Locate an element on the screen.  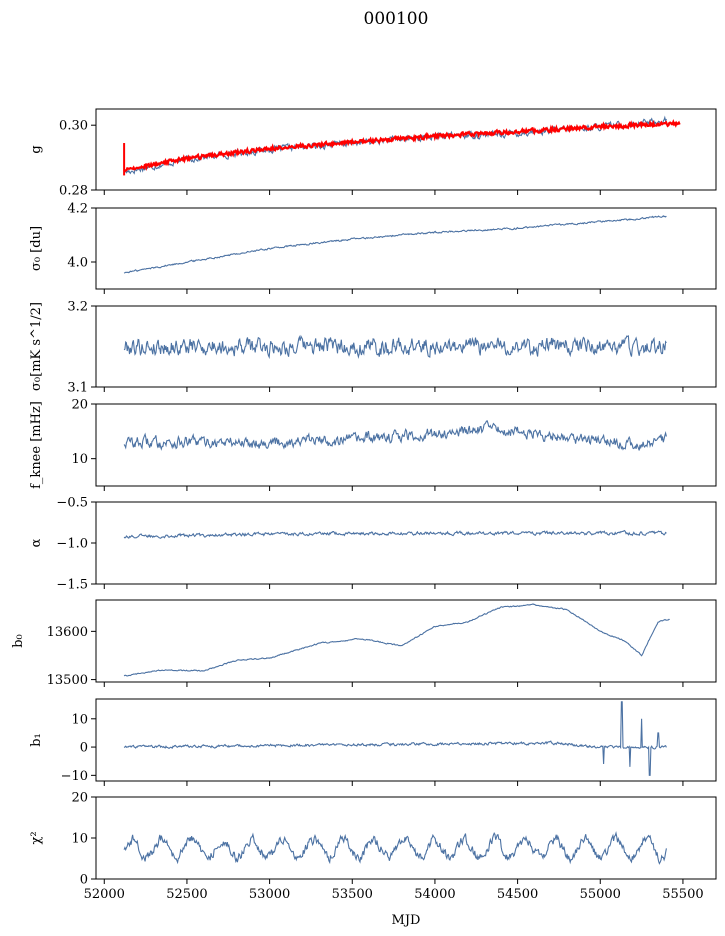
plot-frame-g is located at coordinates (406, 149).